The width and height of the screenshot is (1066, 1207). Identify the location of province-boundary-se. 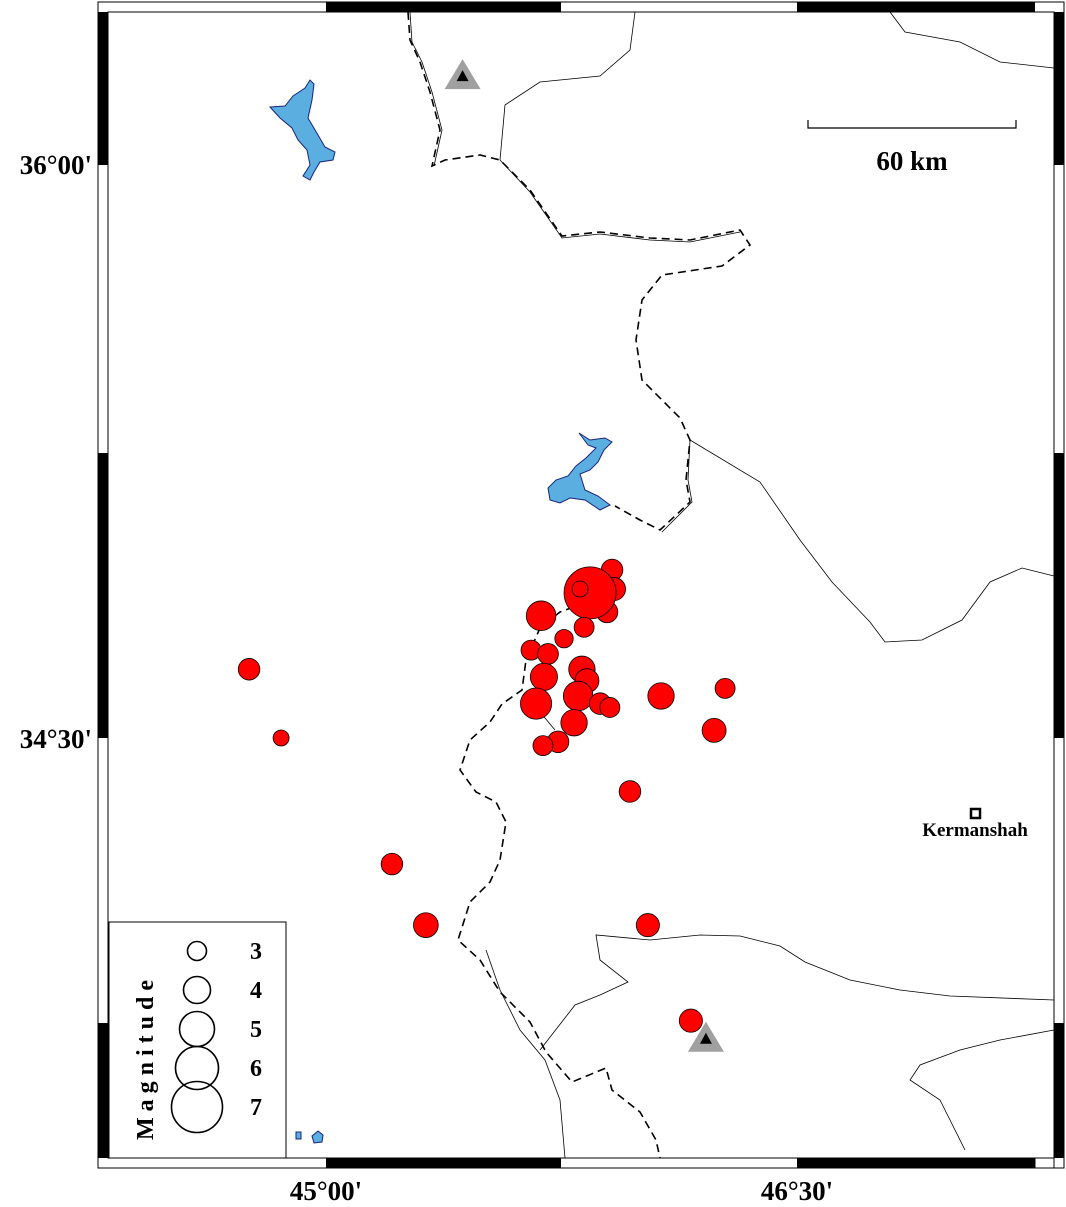
(982, 1090).